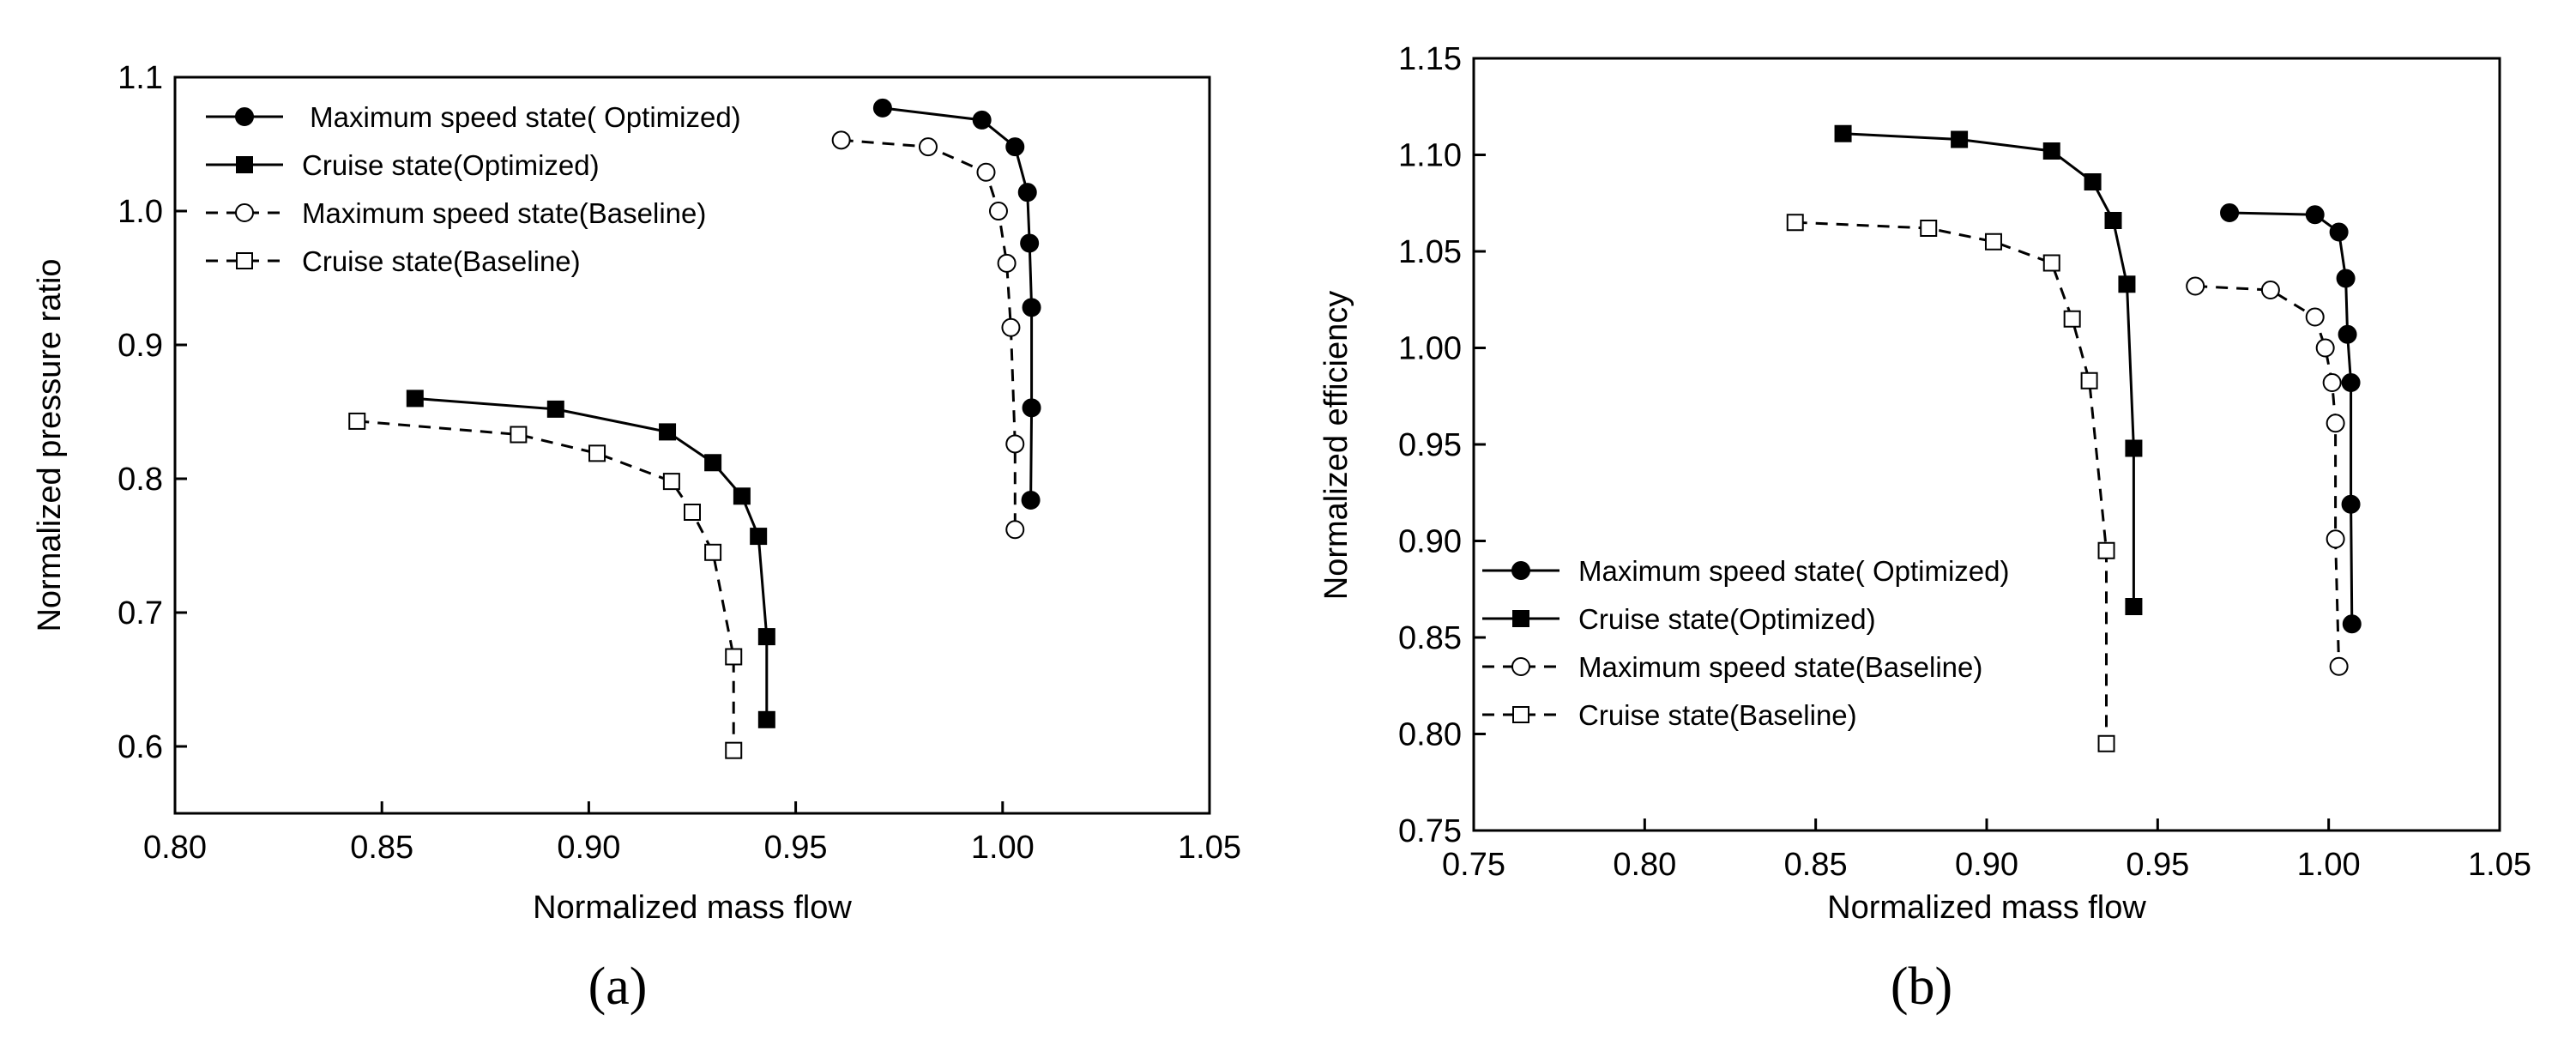  I want to click on y-tick-label: 0.8, so click(140, 480).